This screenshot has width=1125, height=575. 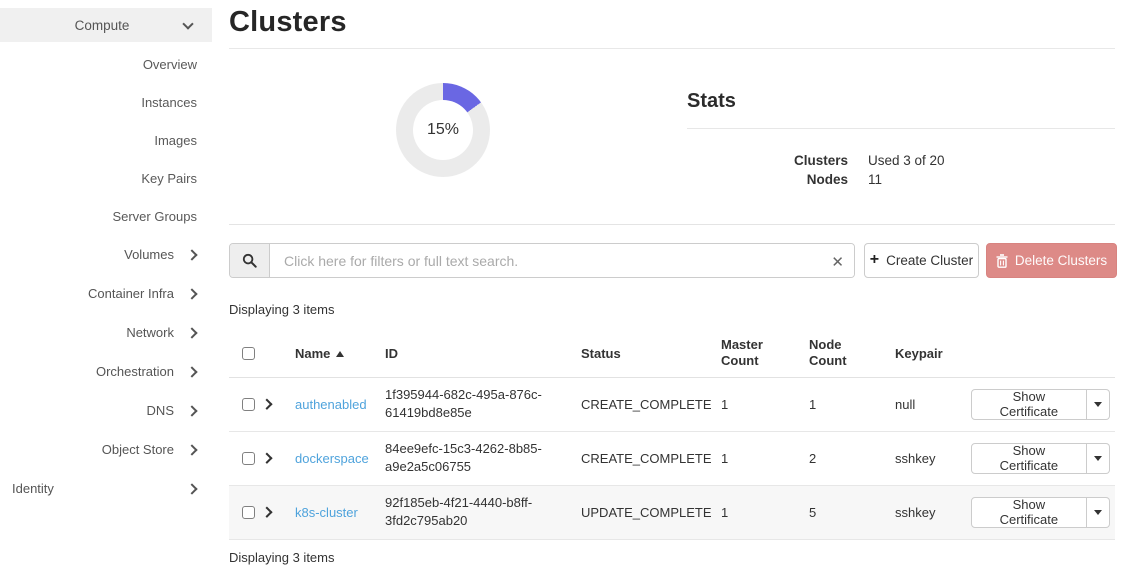 I want to click on column-header-id: ID, so click(x=481, y=354).